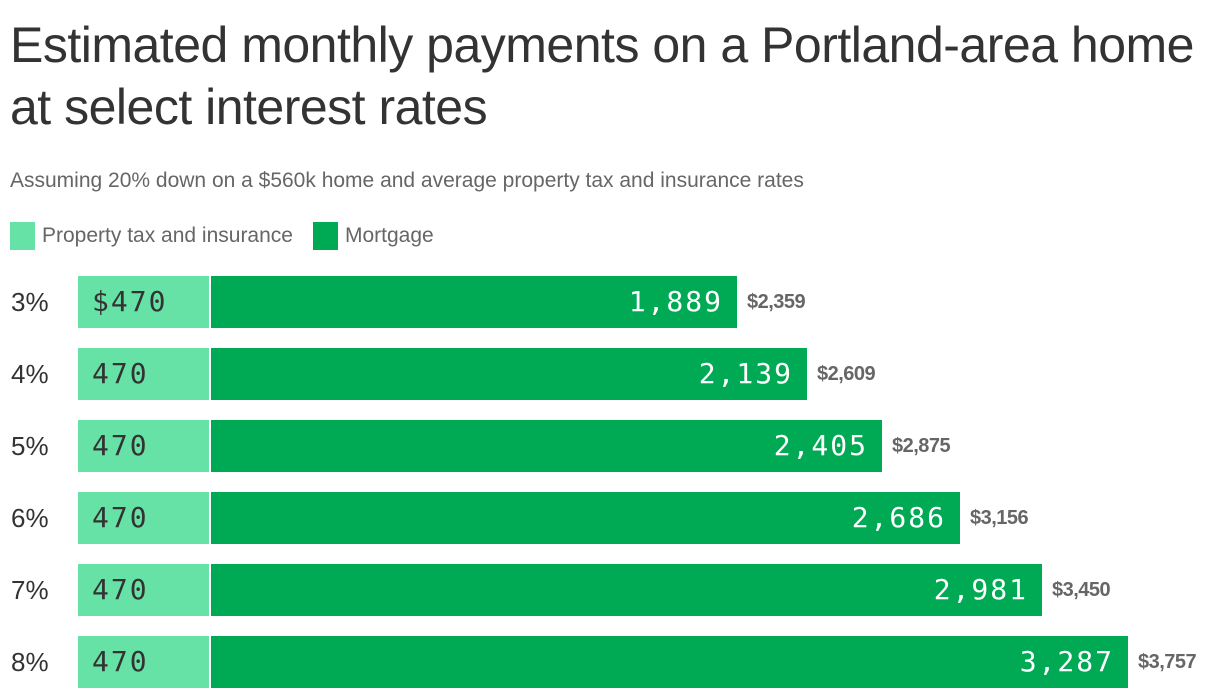  I want to click on bar-segment-property-tax: $470, so click(143, 302).